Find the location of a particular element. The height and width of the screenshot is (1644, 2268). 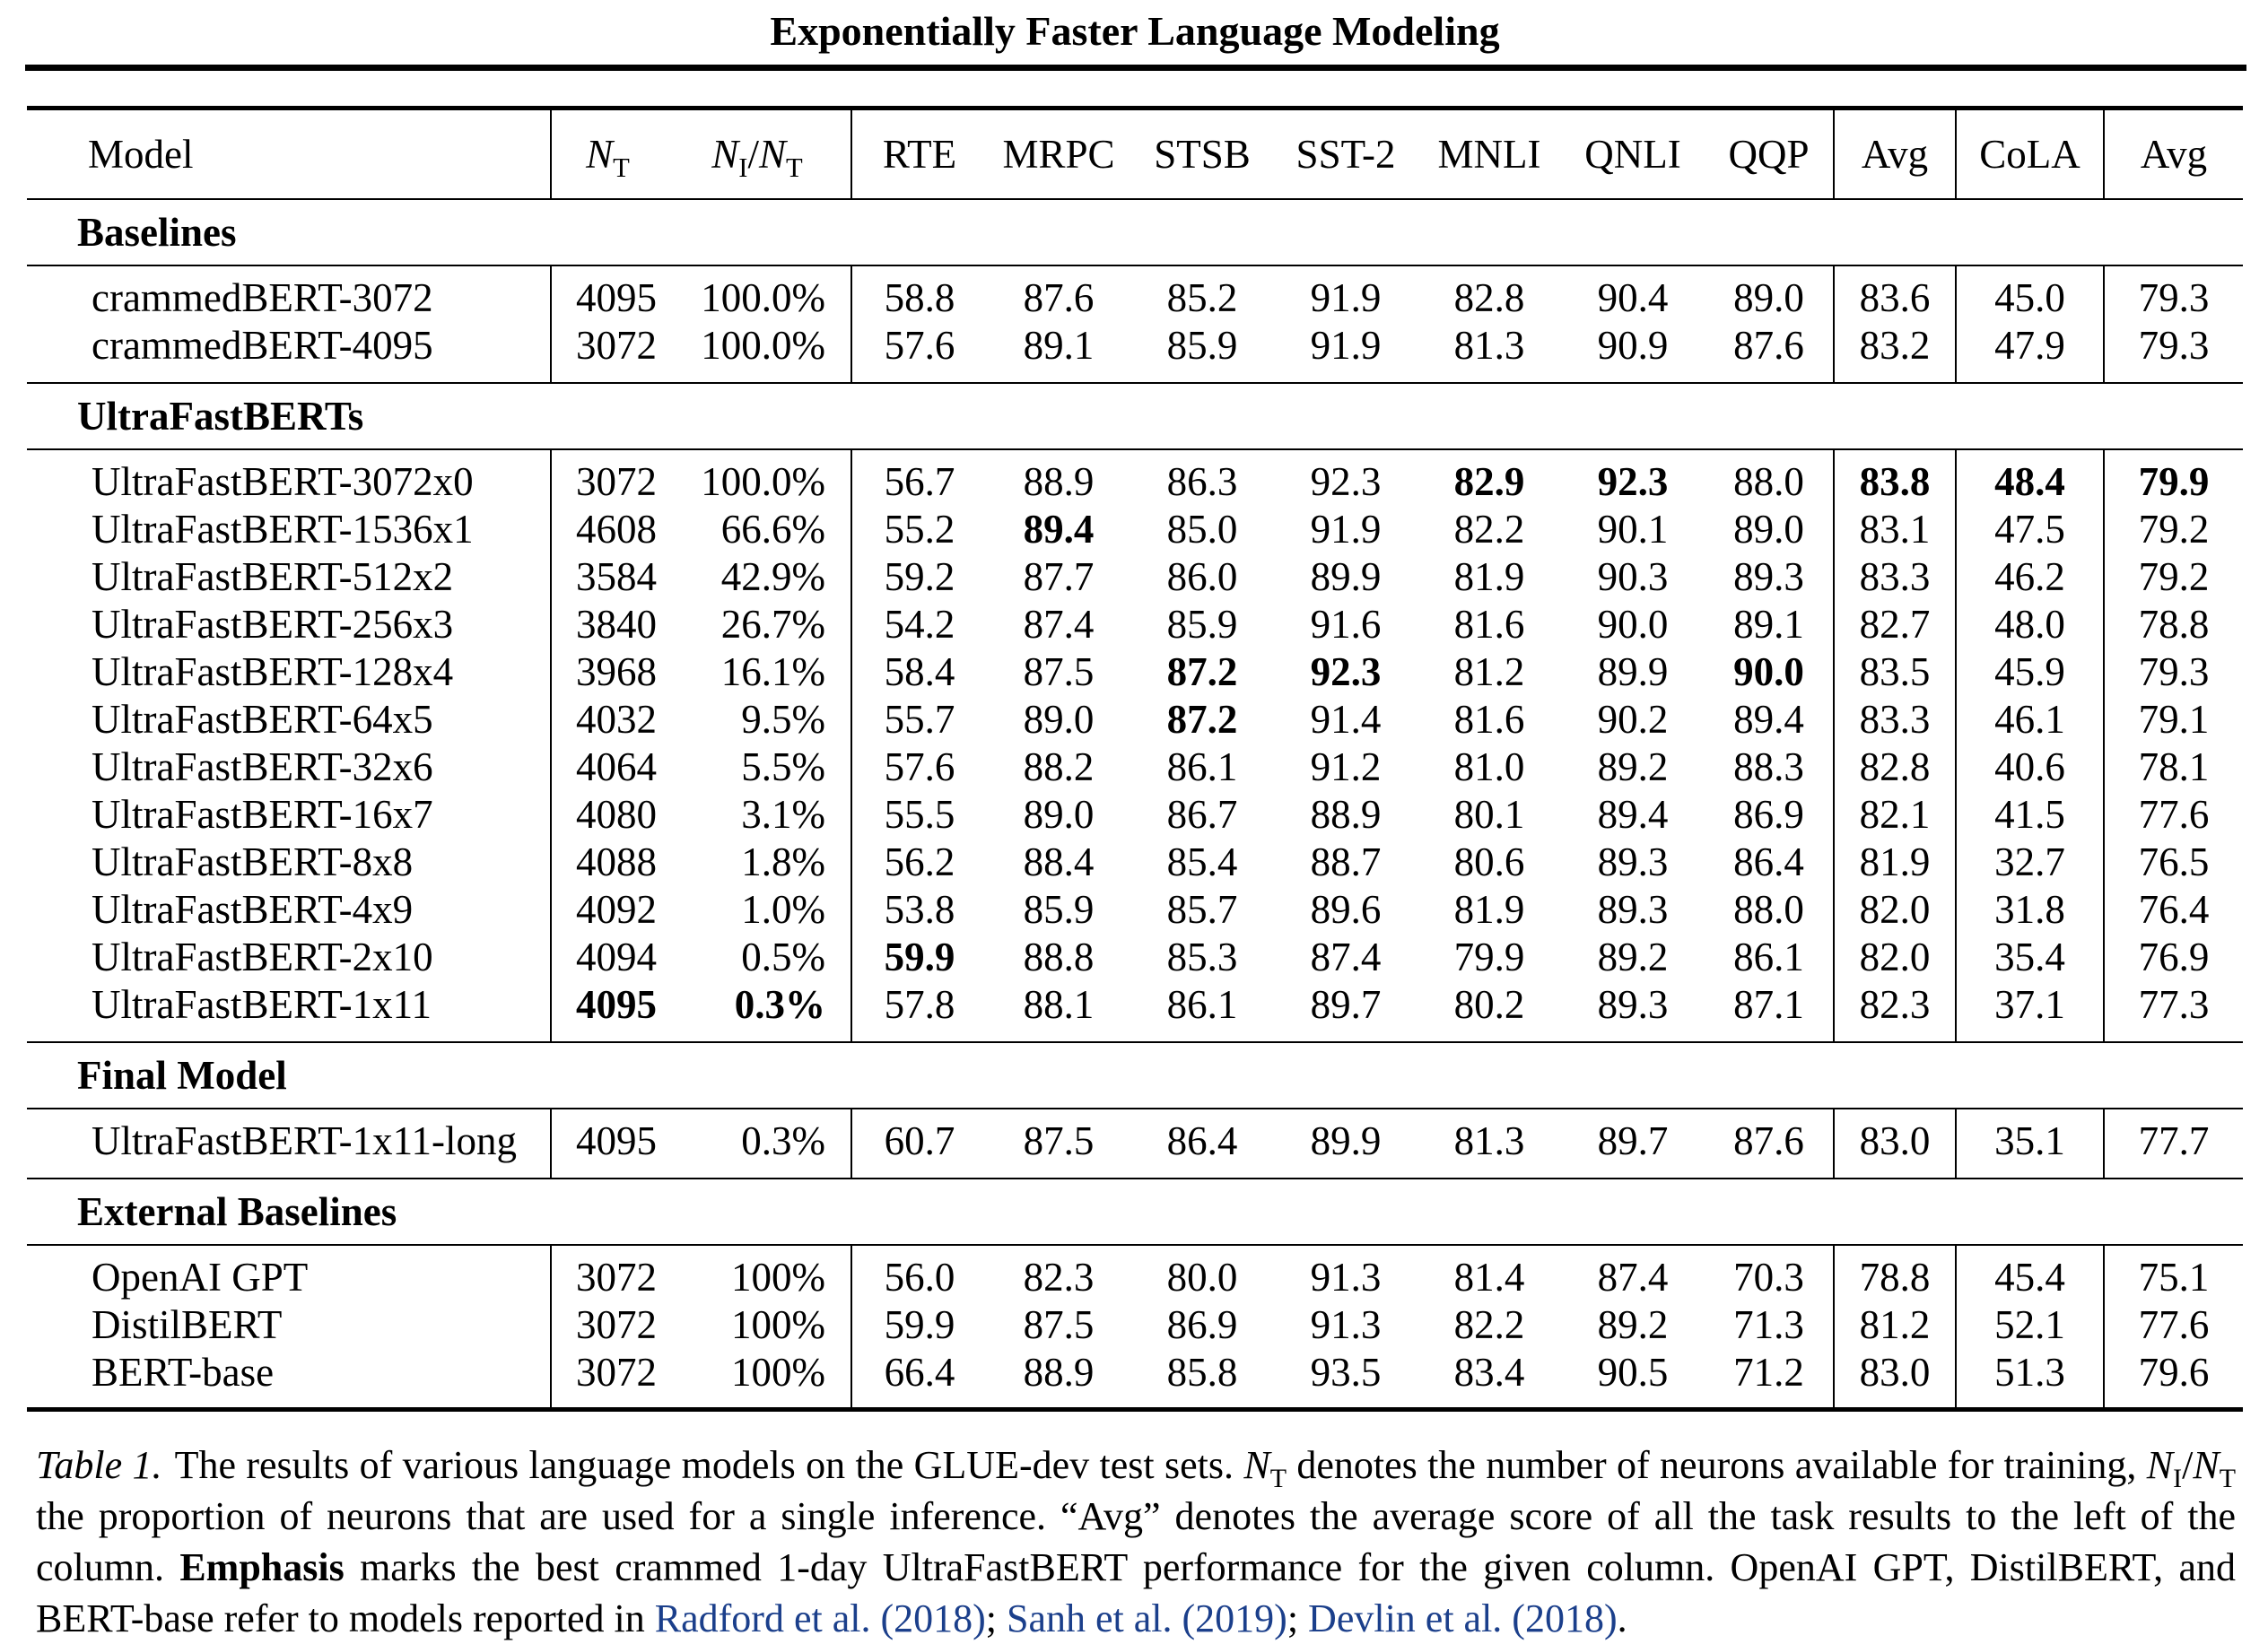

section-header: External Baselines is located at coordinates (1135, 1212).